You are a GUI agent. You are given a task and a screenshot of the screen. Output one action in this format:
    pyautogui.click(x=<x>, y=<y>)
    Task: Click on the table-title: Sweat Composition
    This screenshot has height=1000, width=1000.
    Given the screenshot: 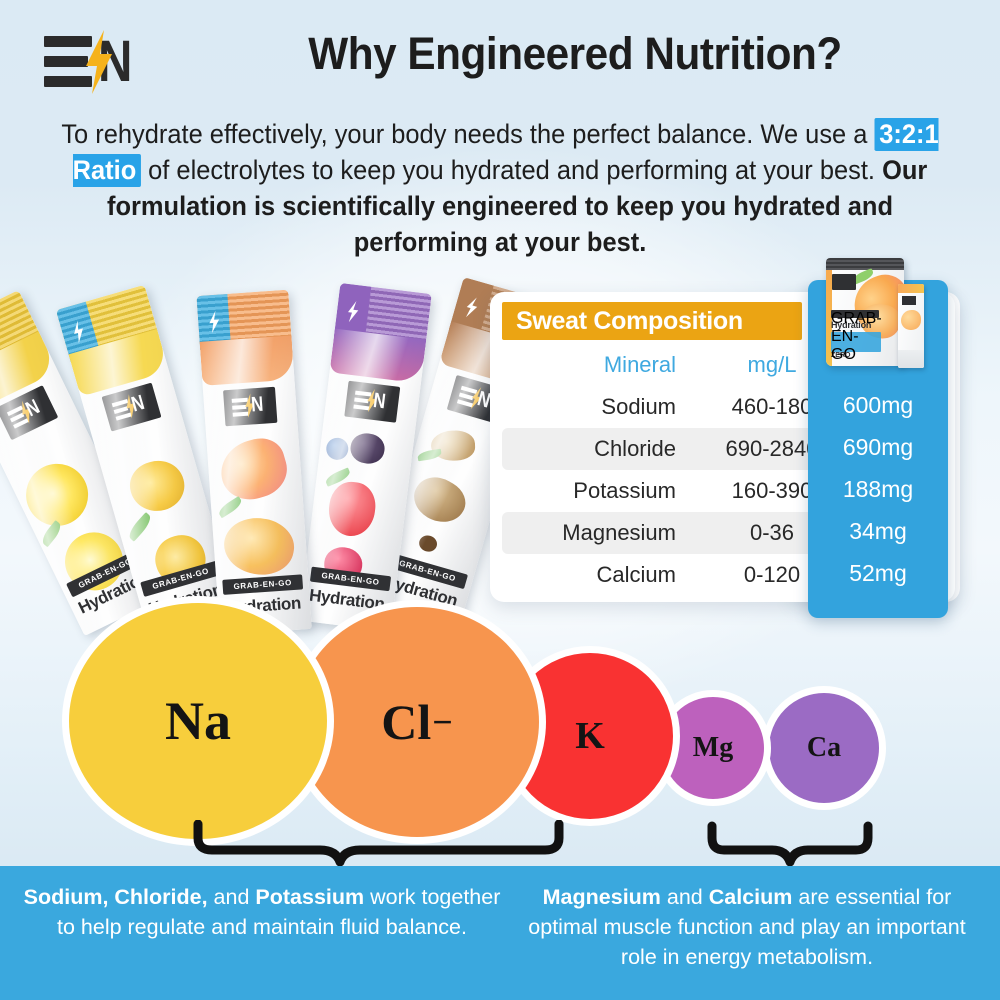 What is the action you would take?
    pyautogui.click(x=652, y=321)
    